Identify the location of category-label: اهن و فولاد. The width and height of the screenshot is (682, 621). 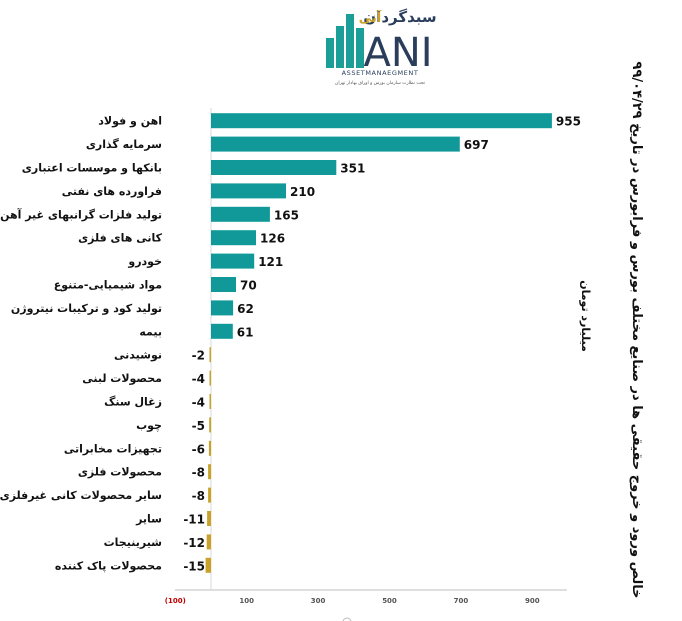
(130, 121).